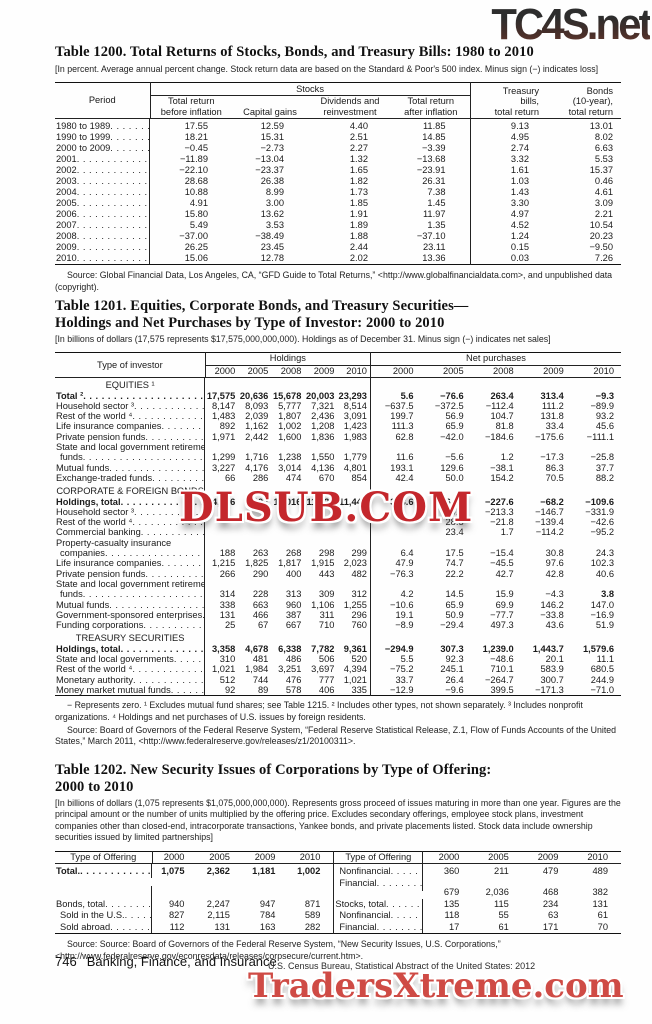 This screenshot has height=1024, width=652. I want to click on row-label-text: Rest of the world ⁴, so click(94, 416).